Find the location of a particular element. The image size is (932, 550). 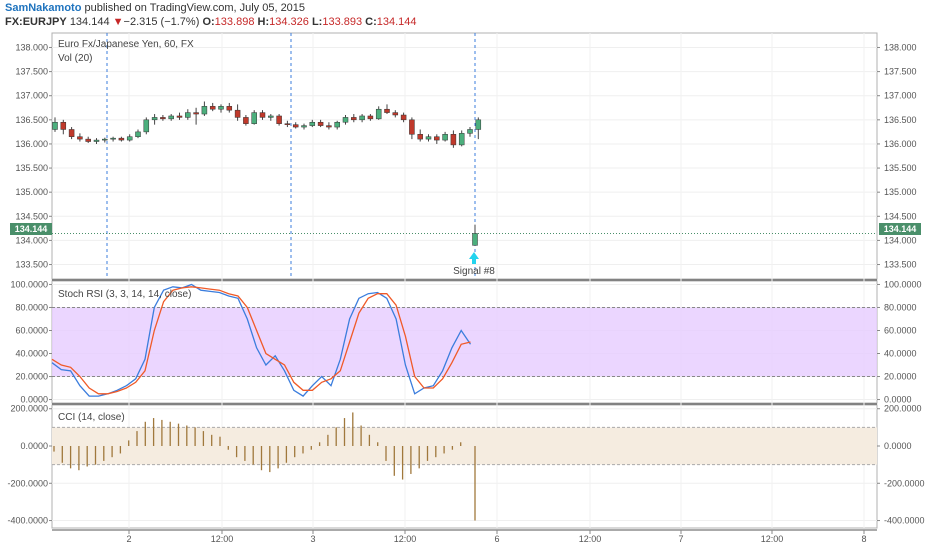

stoch-band is located at coordinates (464, 342).